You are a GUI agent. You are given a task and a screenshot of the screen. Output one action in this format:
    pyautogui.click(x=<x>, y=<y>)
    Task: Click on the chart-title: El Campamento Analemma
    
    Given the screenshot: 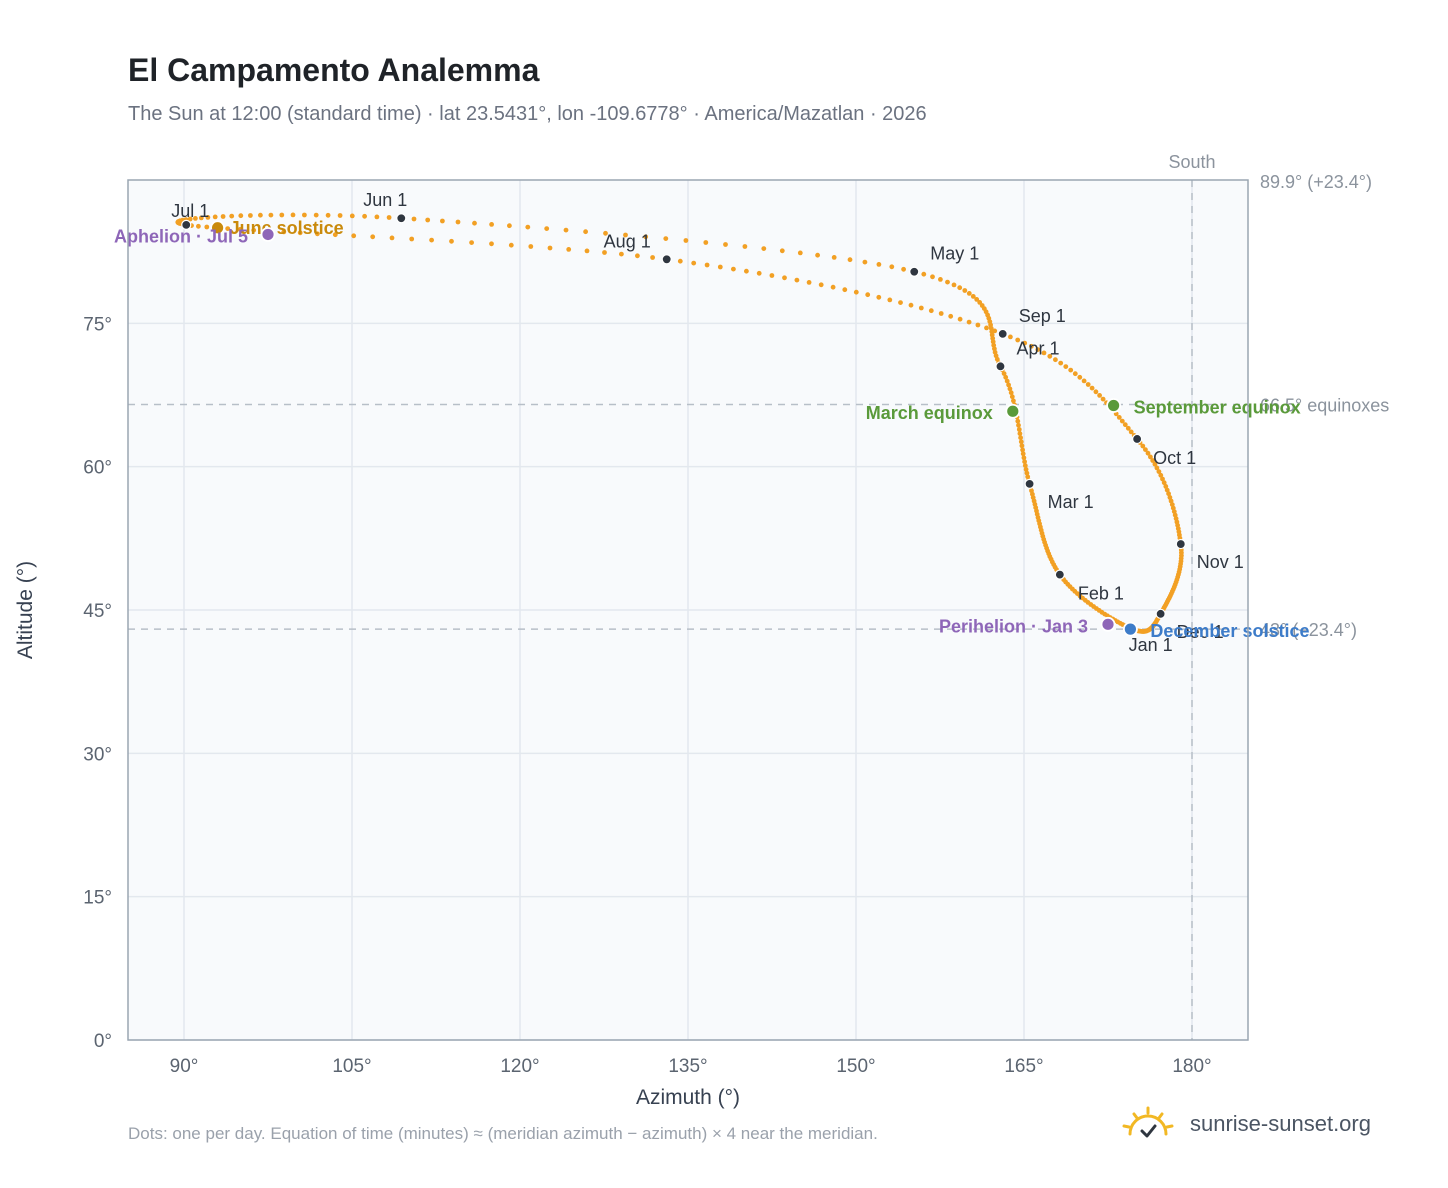 What is the action you would take?
    pyautogui.click(x=334, y=70)
    